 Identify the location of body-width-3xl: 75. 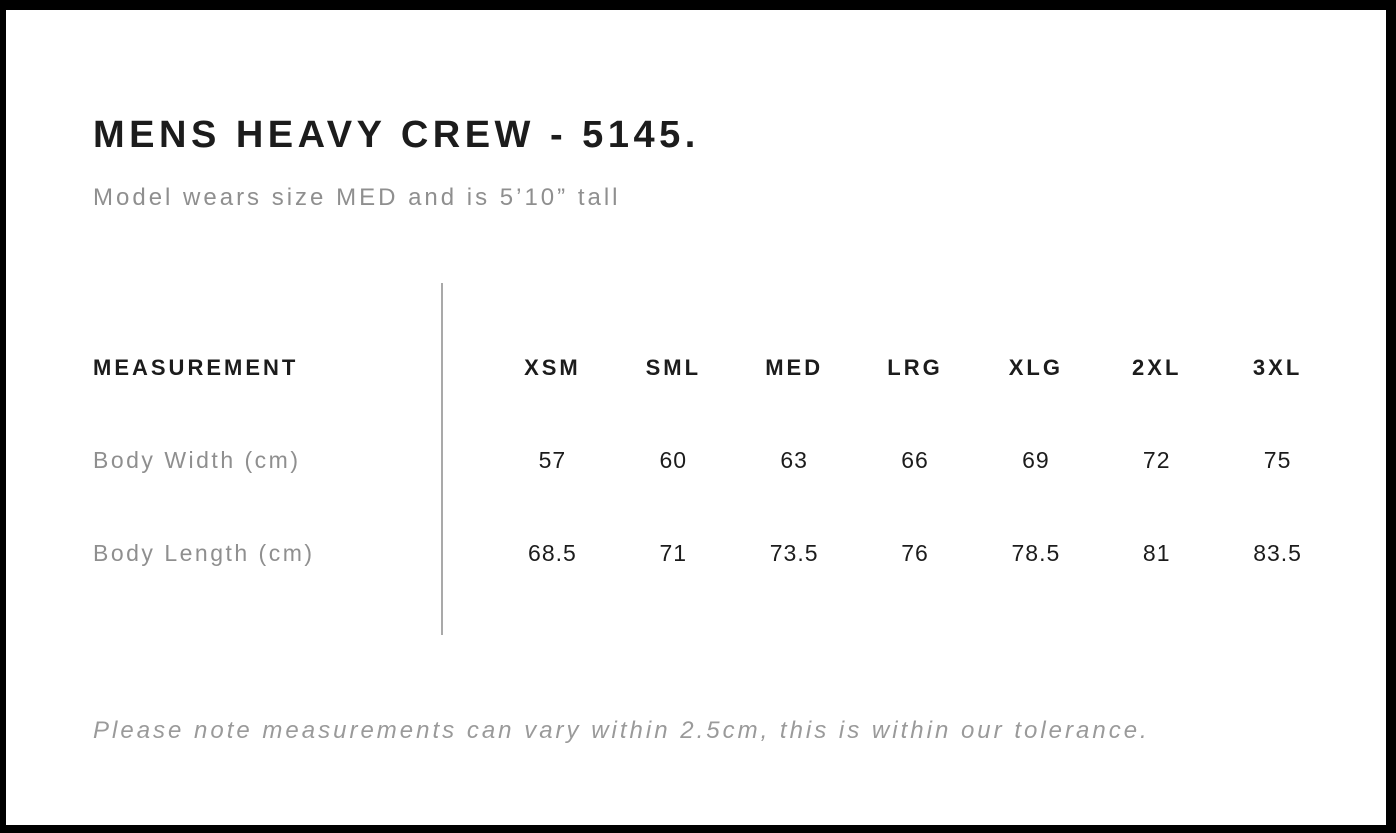
(1277, 459).